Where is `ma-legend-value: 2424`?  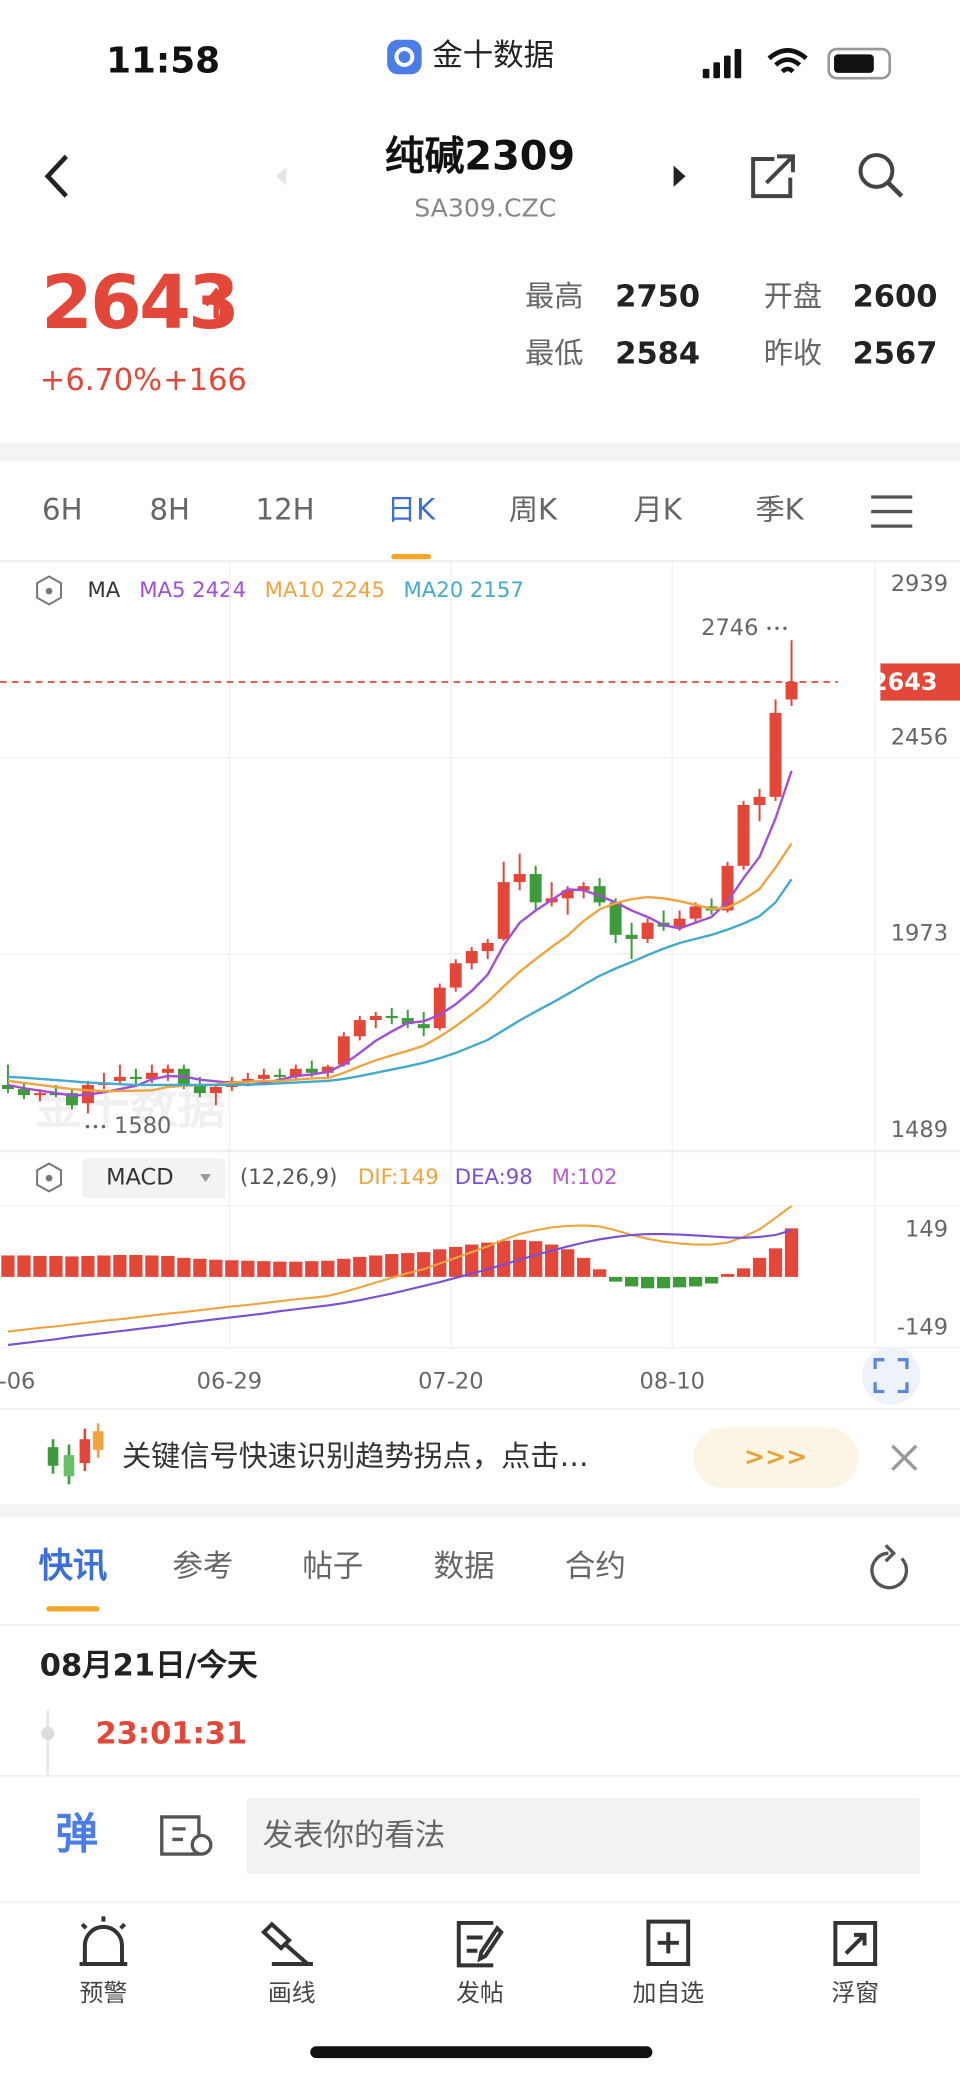
ma-legend-value: 2424 is located at coordinates (219, 589).